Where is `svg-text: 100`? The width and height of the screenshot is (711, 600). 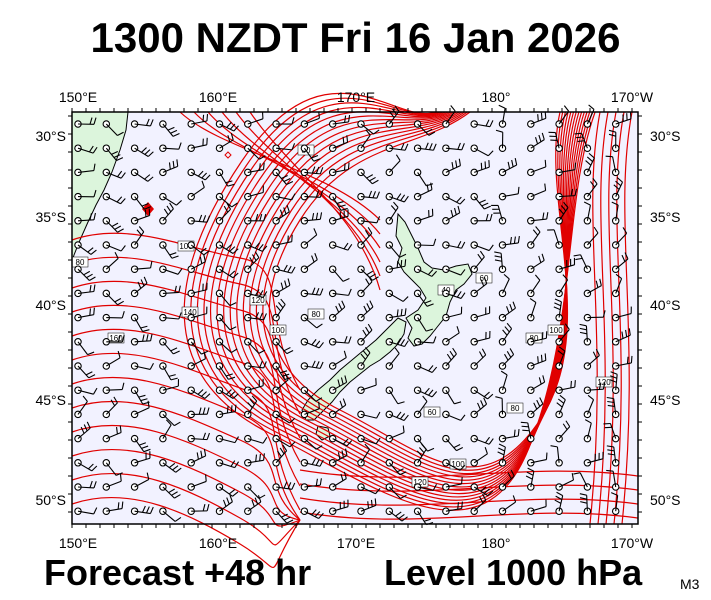 svg-text: 100 is located at coordinates (278, 330).